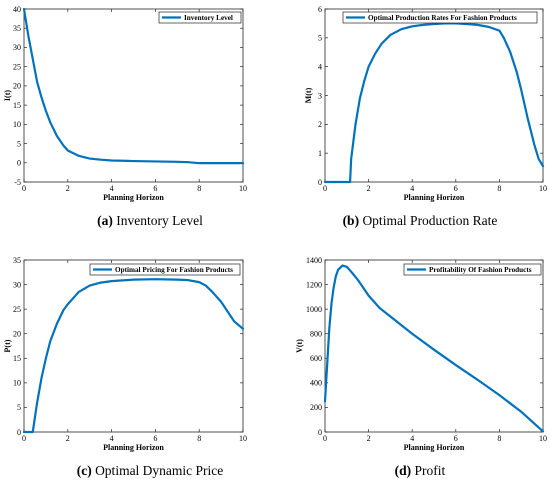 The width and height of the screenshot is (550, 486). I want to click on y-tick-label: 1000, so click(314, 309).